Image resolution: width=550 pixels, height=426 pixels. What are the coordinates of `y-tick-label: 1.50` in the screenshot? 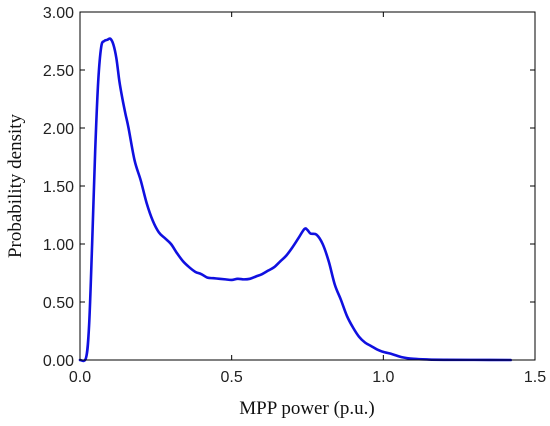 It's located at (58, 187).